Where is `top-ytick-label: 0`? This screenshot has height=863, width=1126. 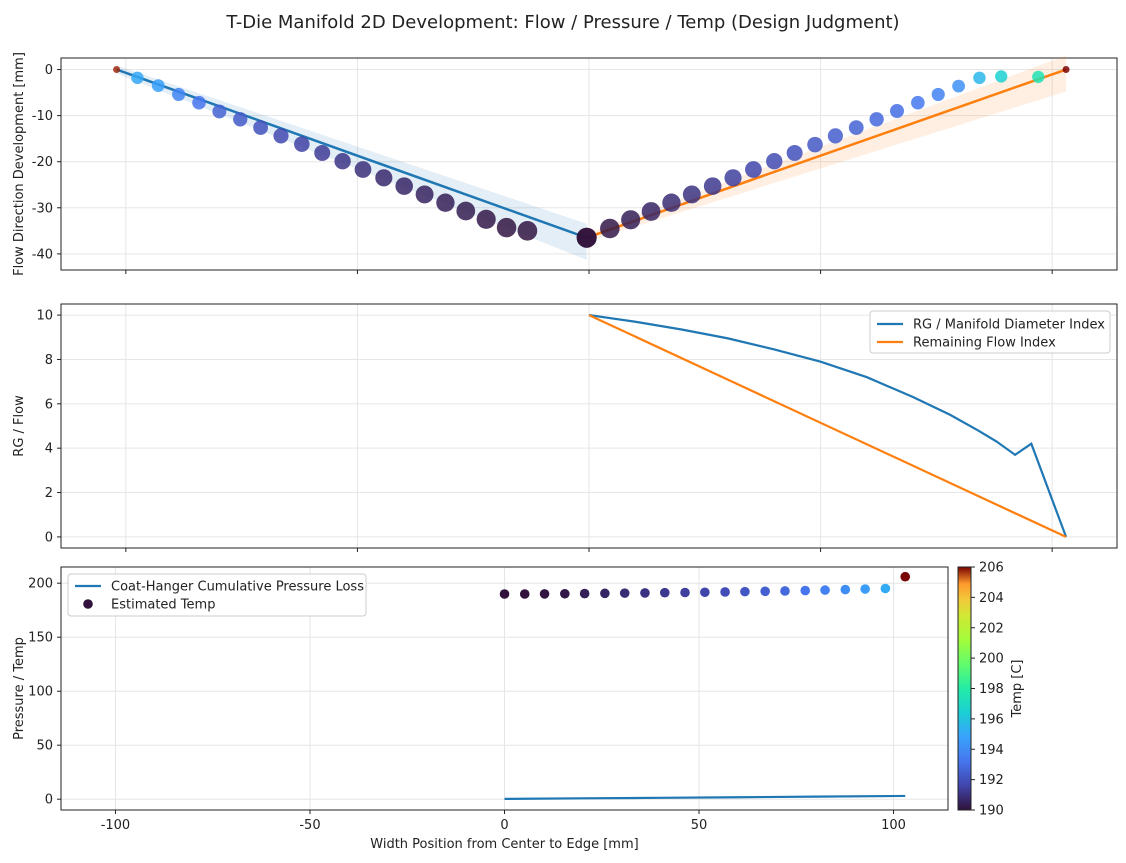 top-ytick-label: 0 is located at coordinates (49, 70).